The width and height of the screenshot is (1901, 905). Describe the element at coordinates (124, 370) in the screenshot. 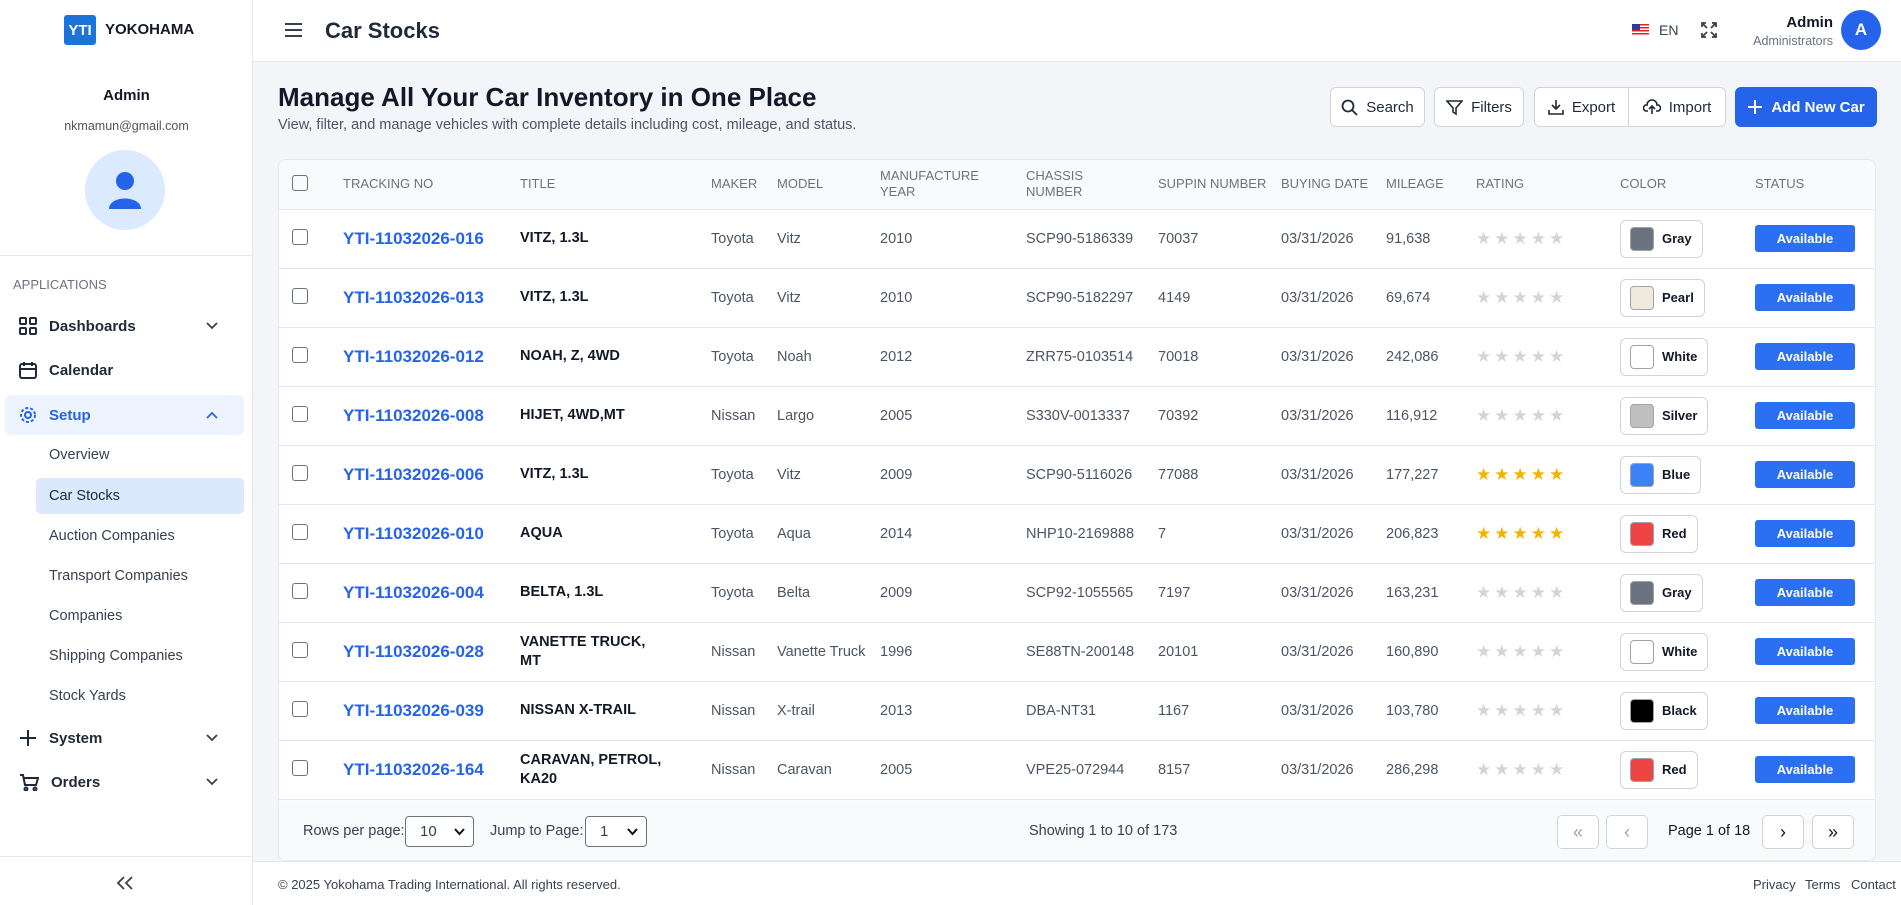

I see `menu-item: Calendar` at that location.